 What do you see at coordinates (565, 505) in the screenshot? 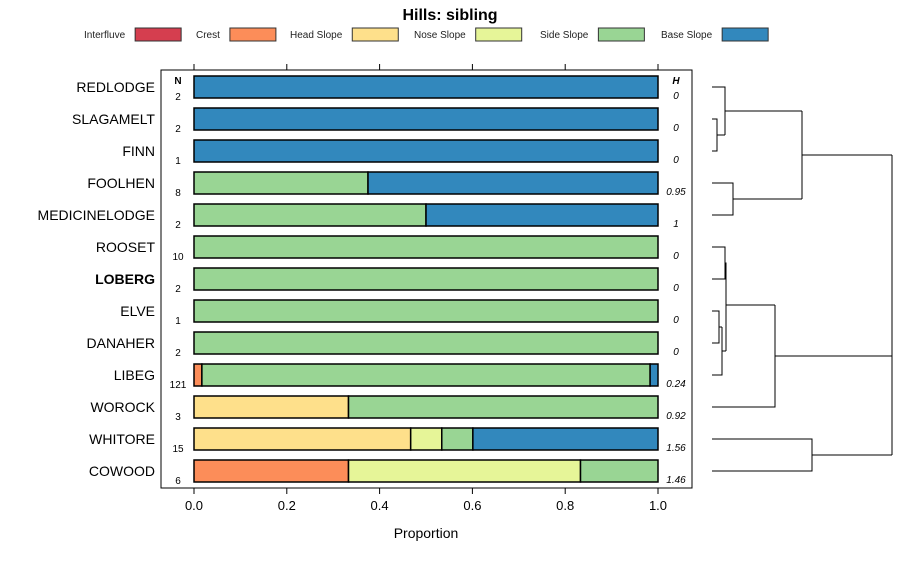
I see `x-tick-label: 0.8` at bounding box center [565, 505].